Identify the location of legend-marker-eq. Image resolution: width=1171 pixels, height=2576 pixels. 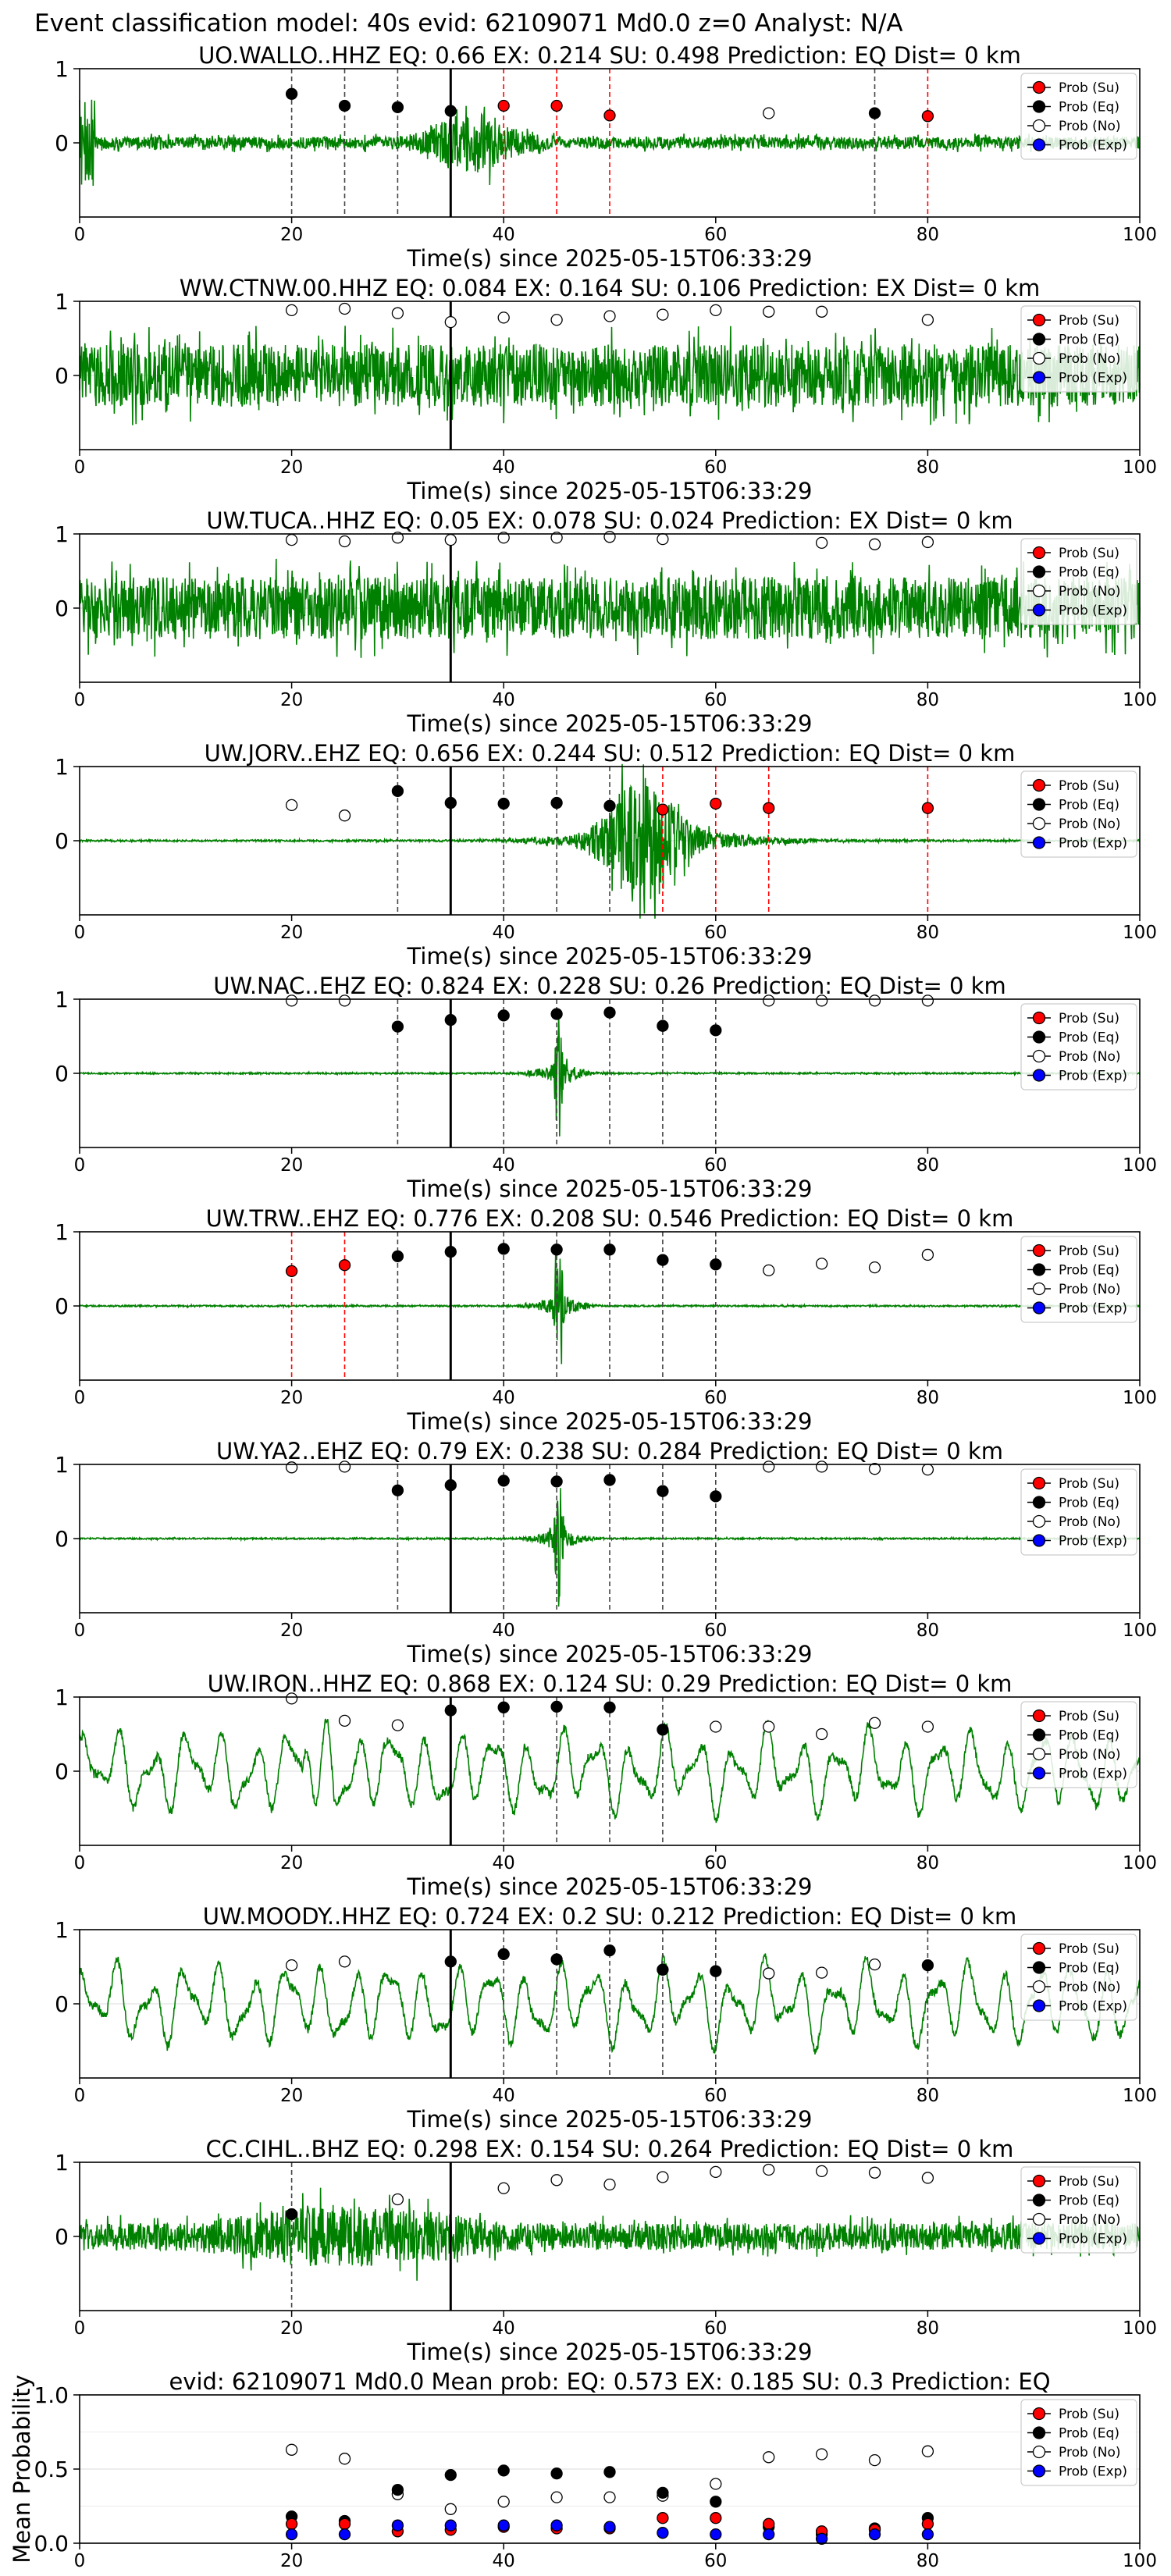
(1039, 2200).